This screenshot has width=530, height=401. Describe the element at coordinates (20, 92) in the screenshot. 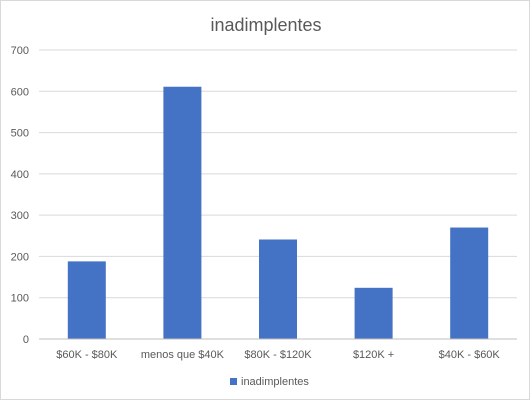

I see `y-tick-label: 600` at that location.